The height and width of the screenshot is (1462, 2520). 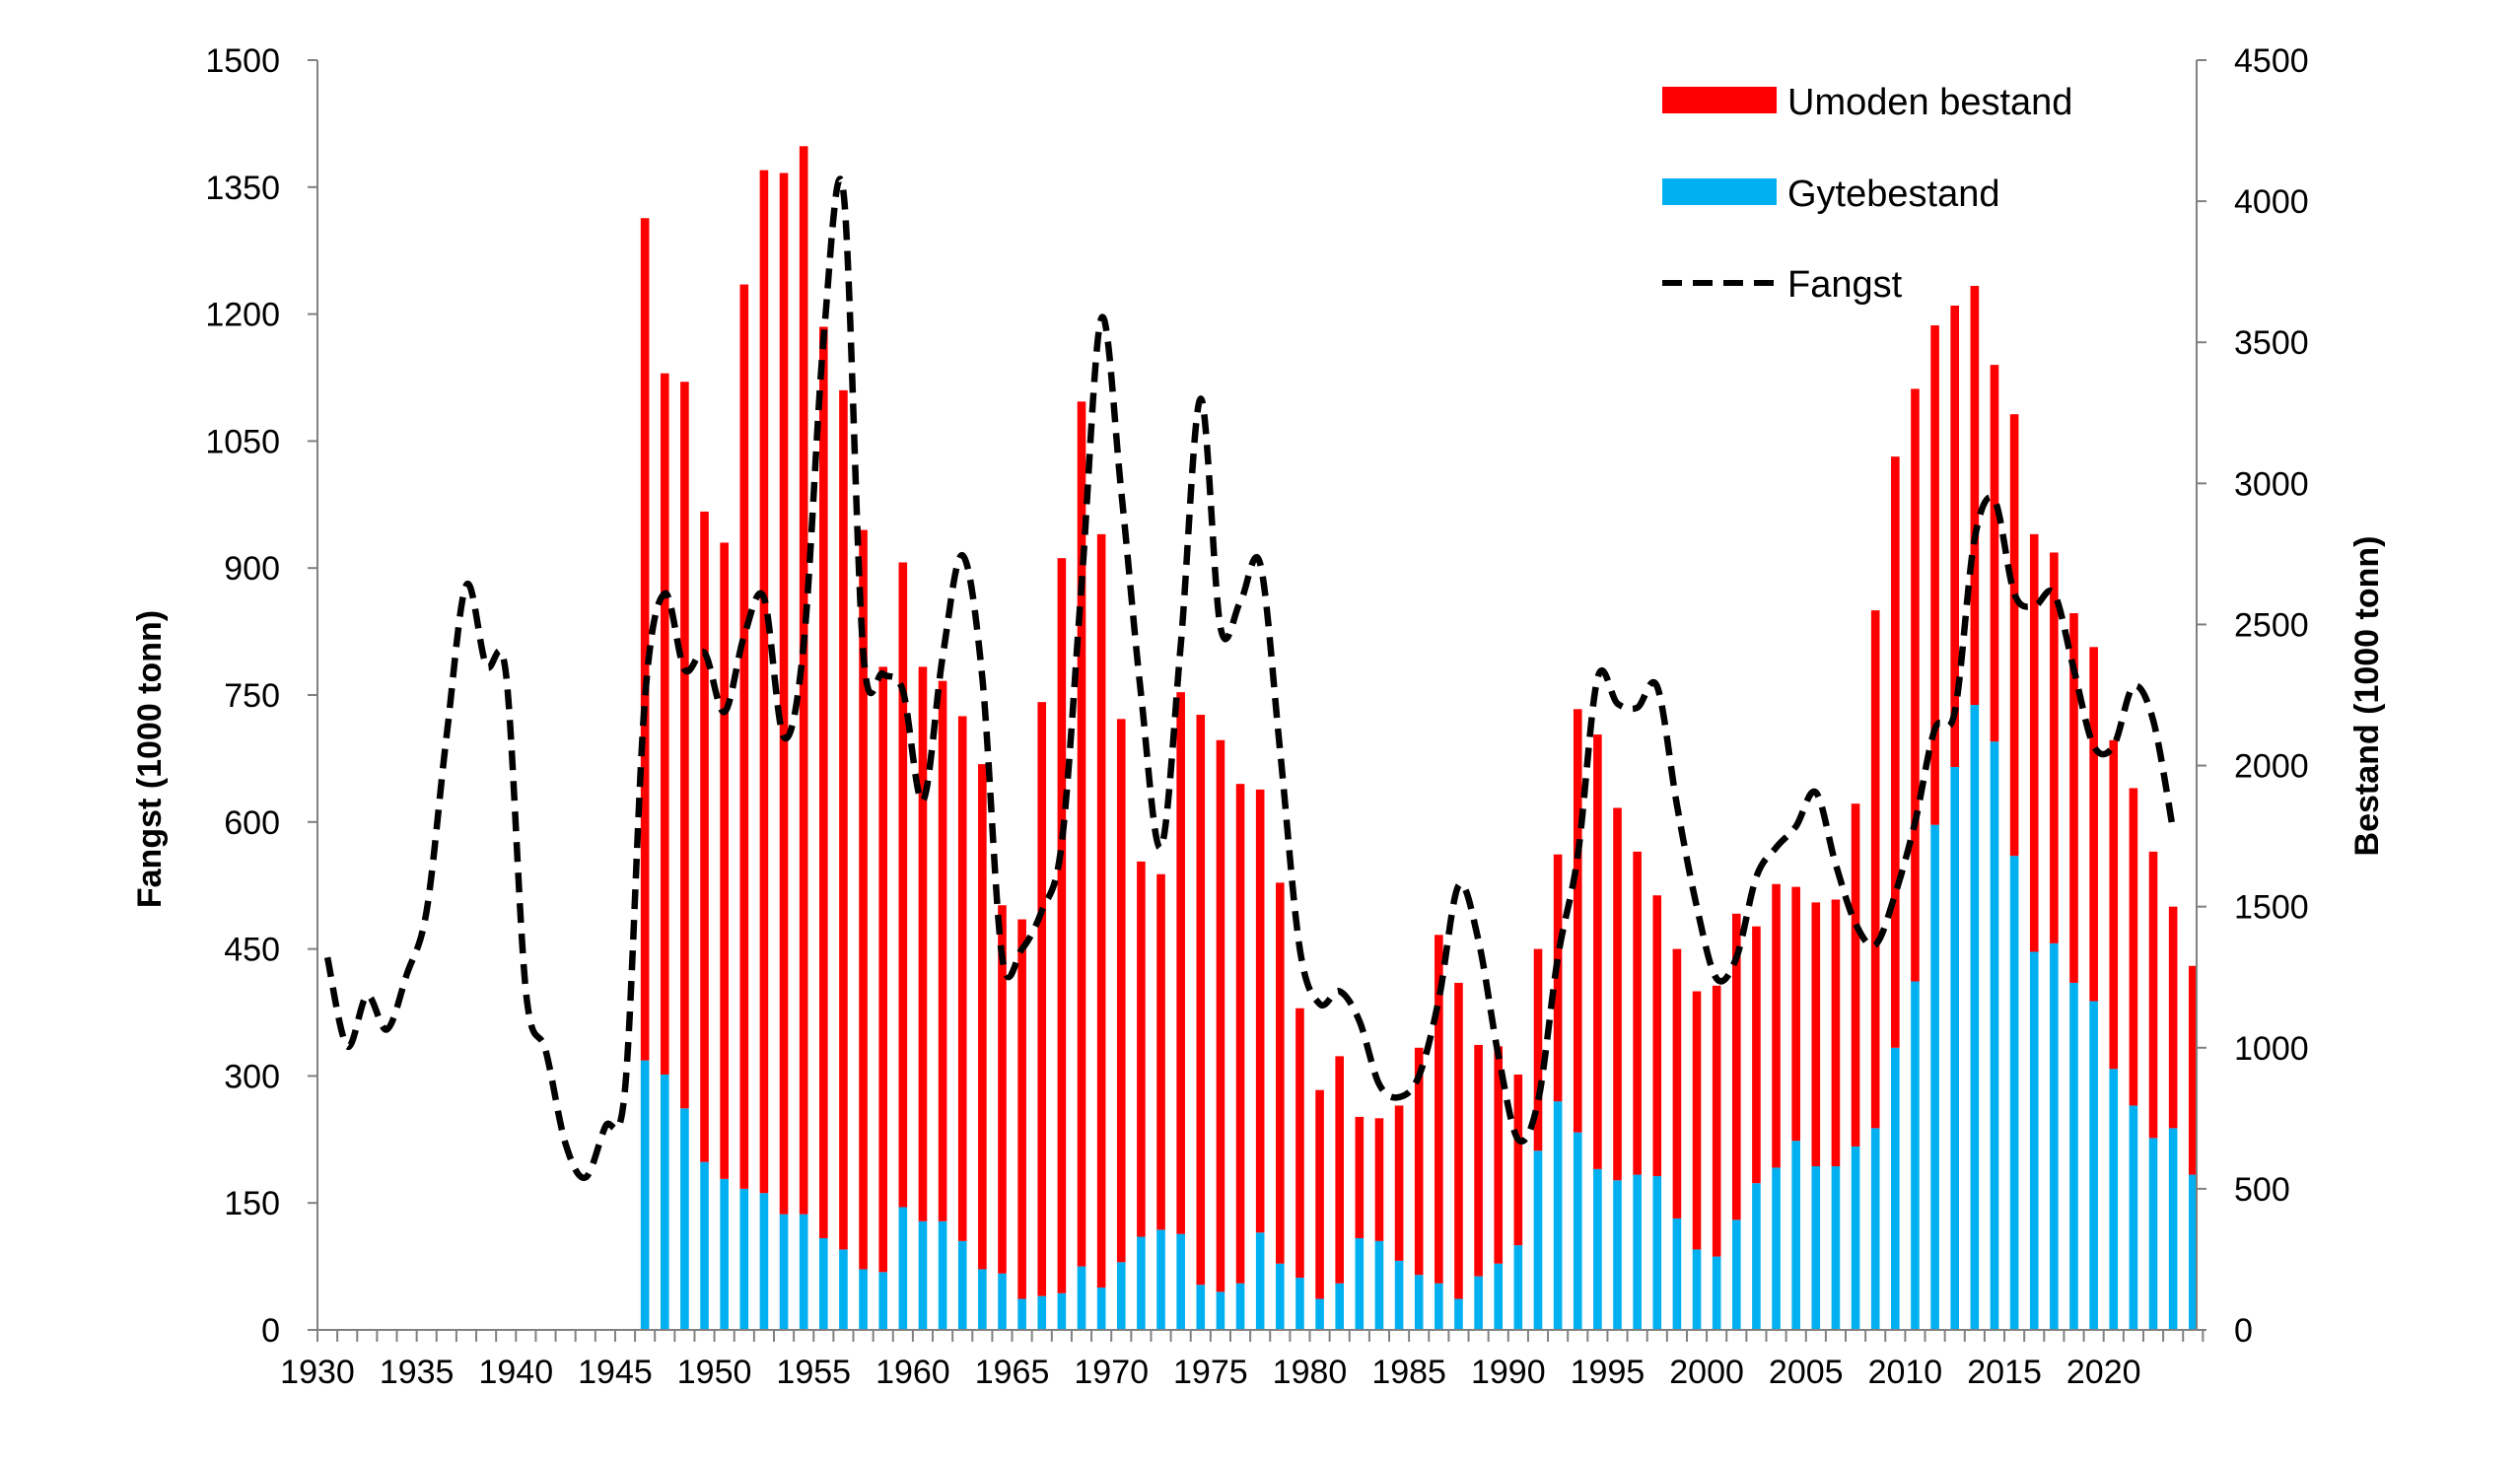 I want to click on x-tick-label: 1990, so click(x=1508, y=1372).